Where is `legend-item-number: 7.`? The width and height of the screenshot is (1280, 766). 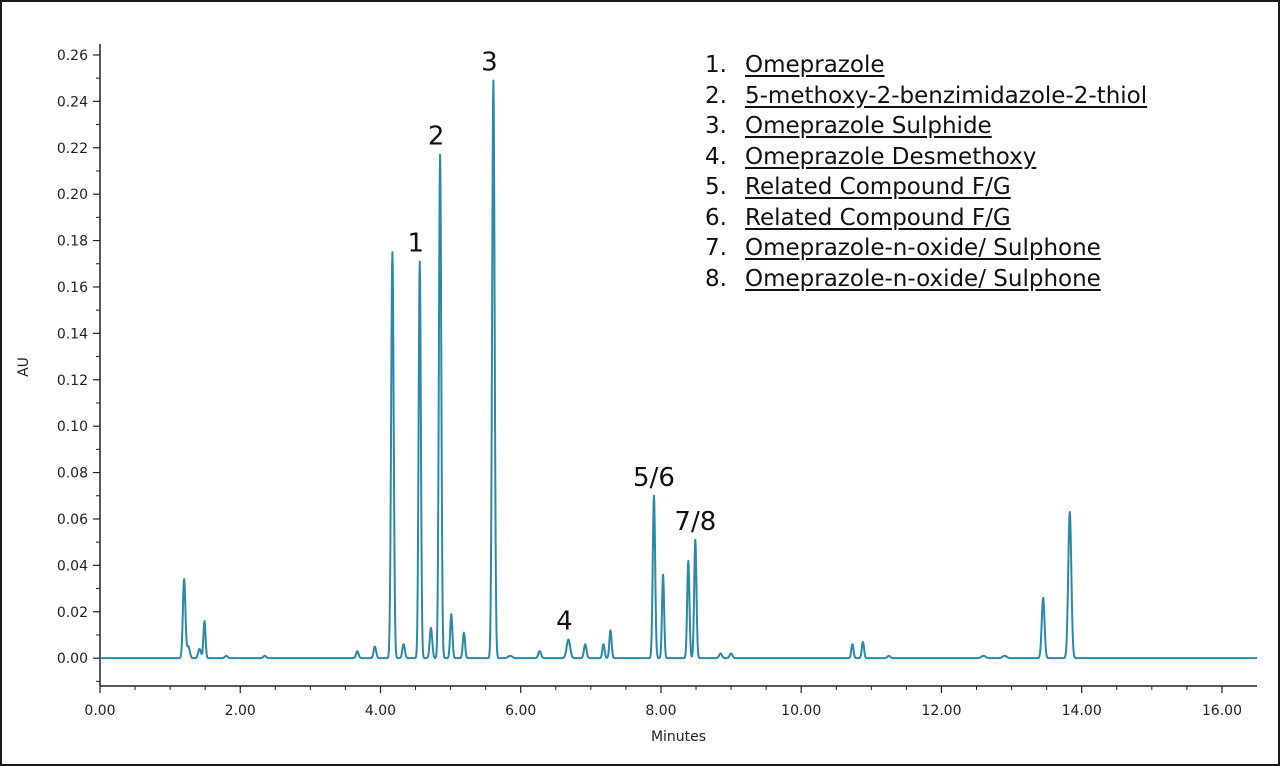
legend-item-number: 7. is located at coordinates (716, 248).